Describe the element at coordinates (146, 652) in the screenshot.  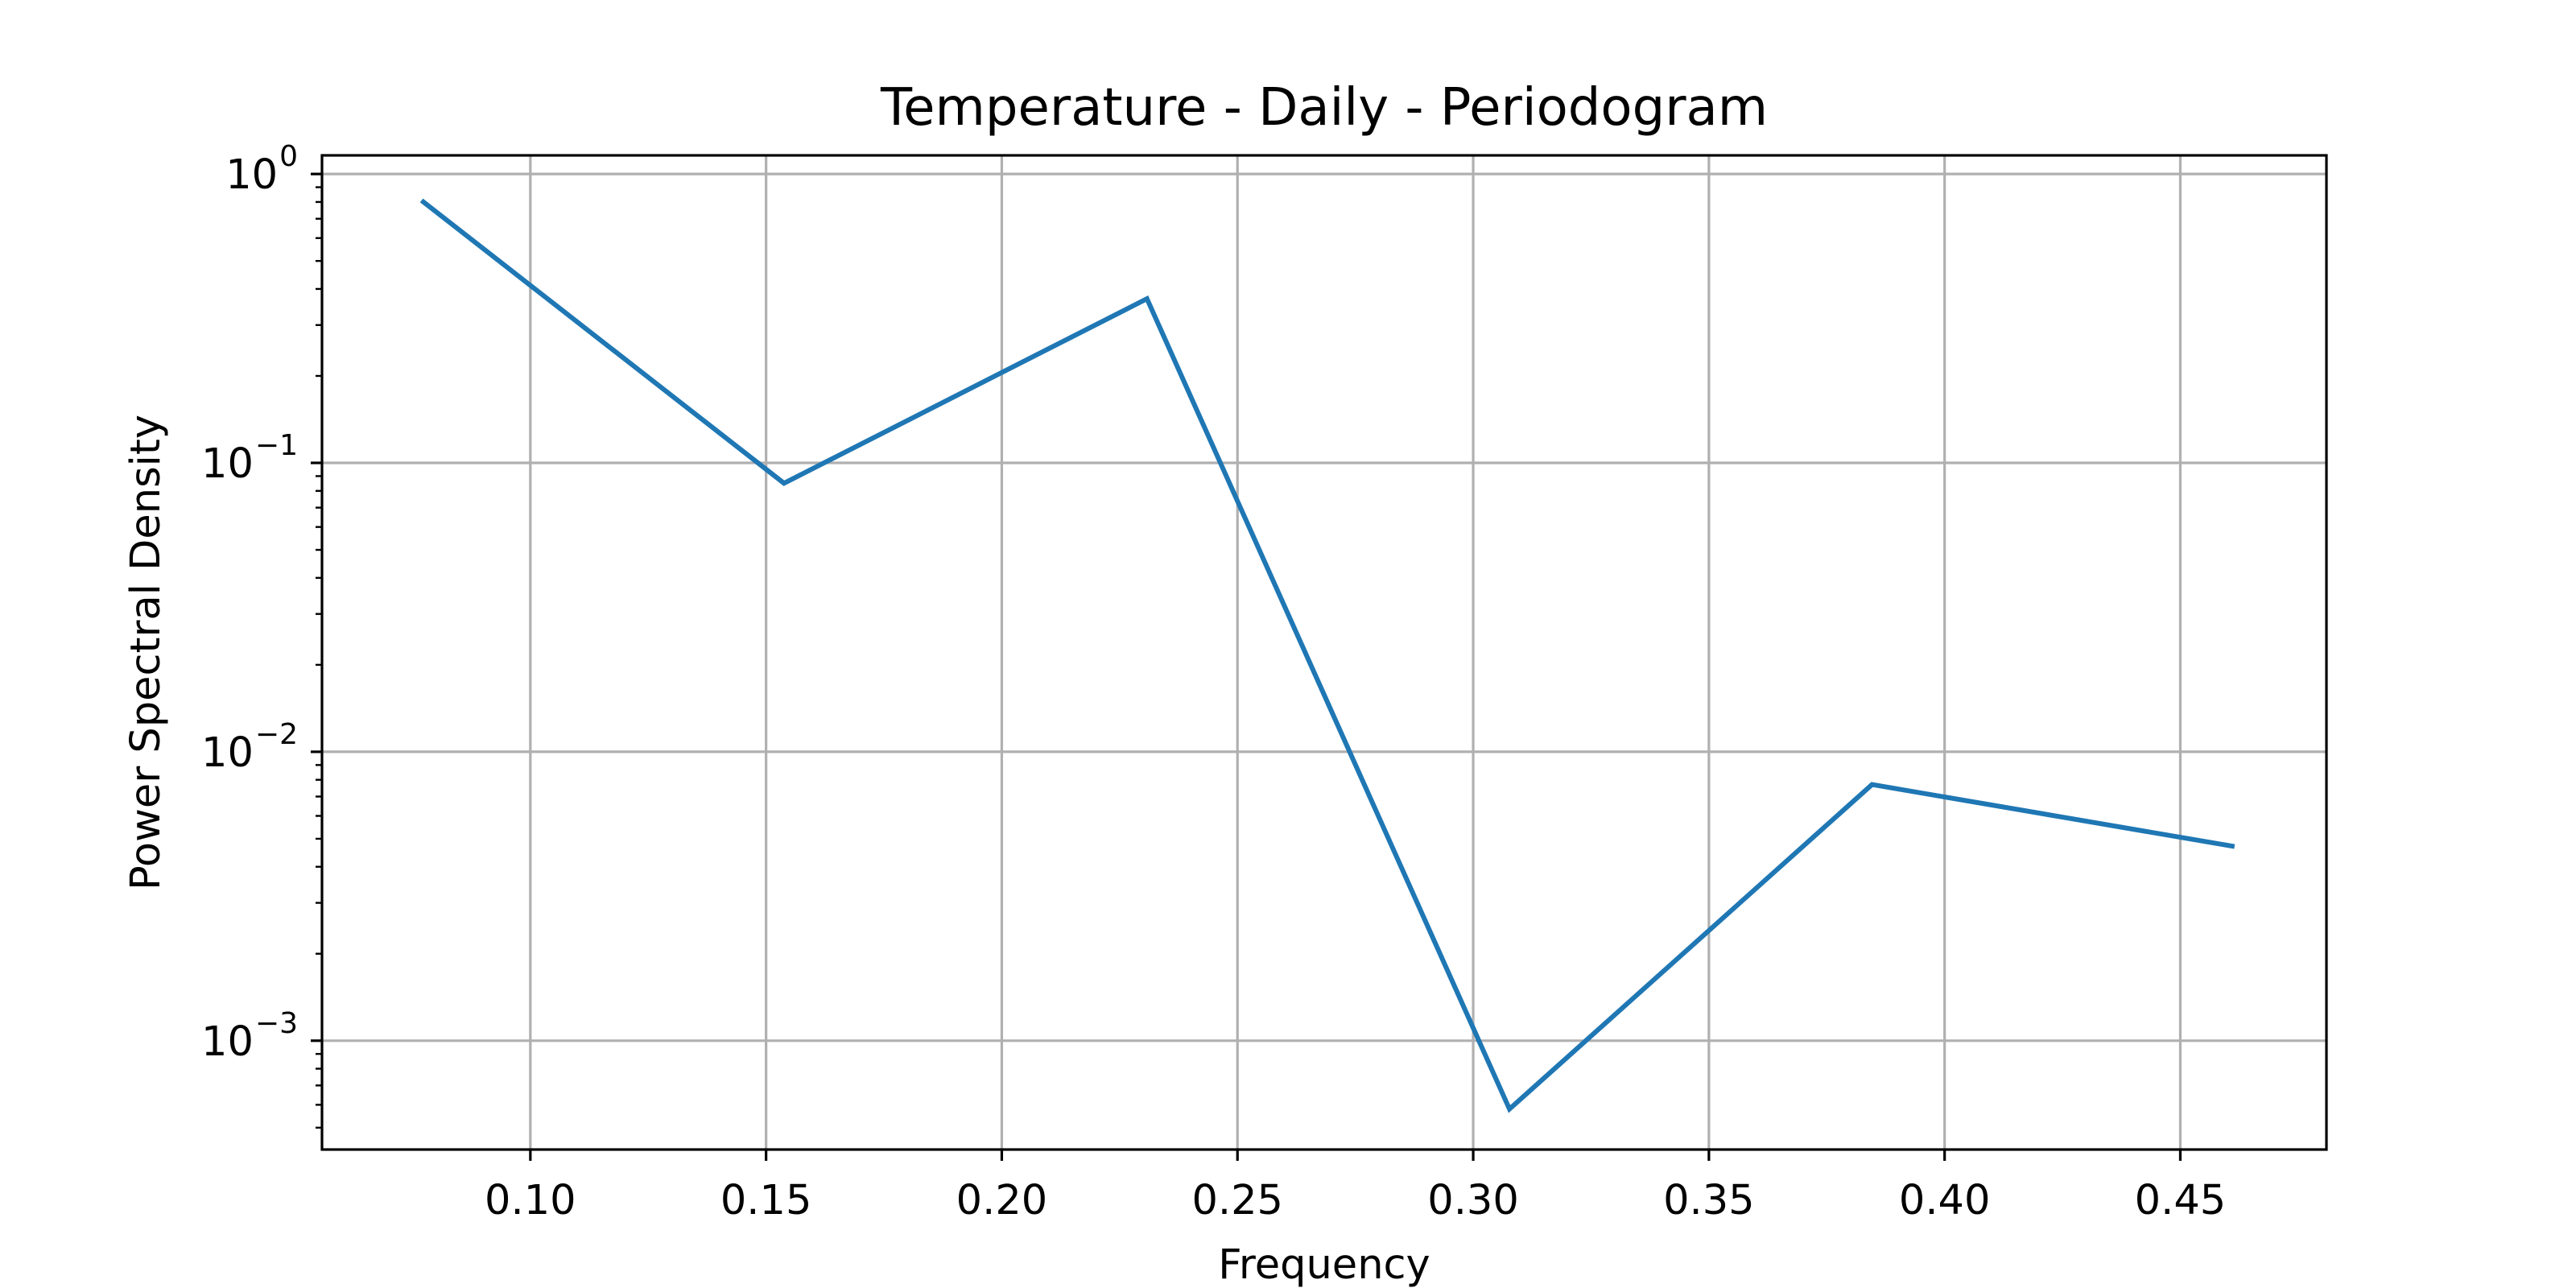
I see `y-axis-label: Power Spectral Density` at that location.